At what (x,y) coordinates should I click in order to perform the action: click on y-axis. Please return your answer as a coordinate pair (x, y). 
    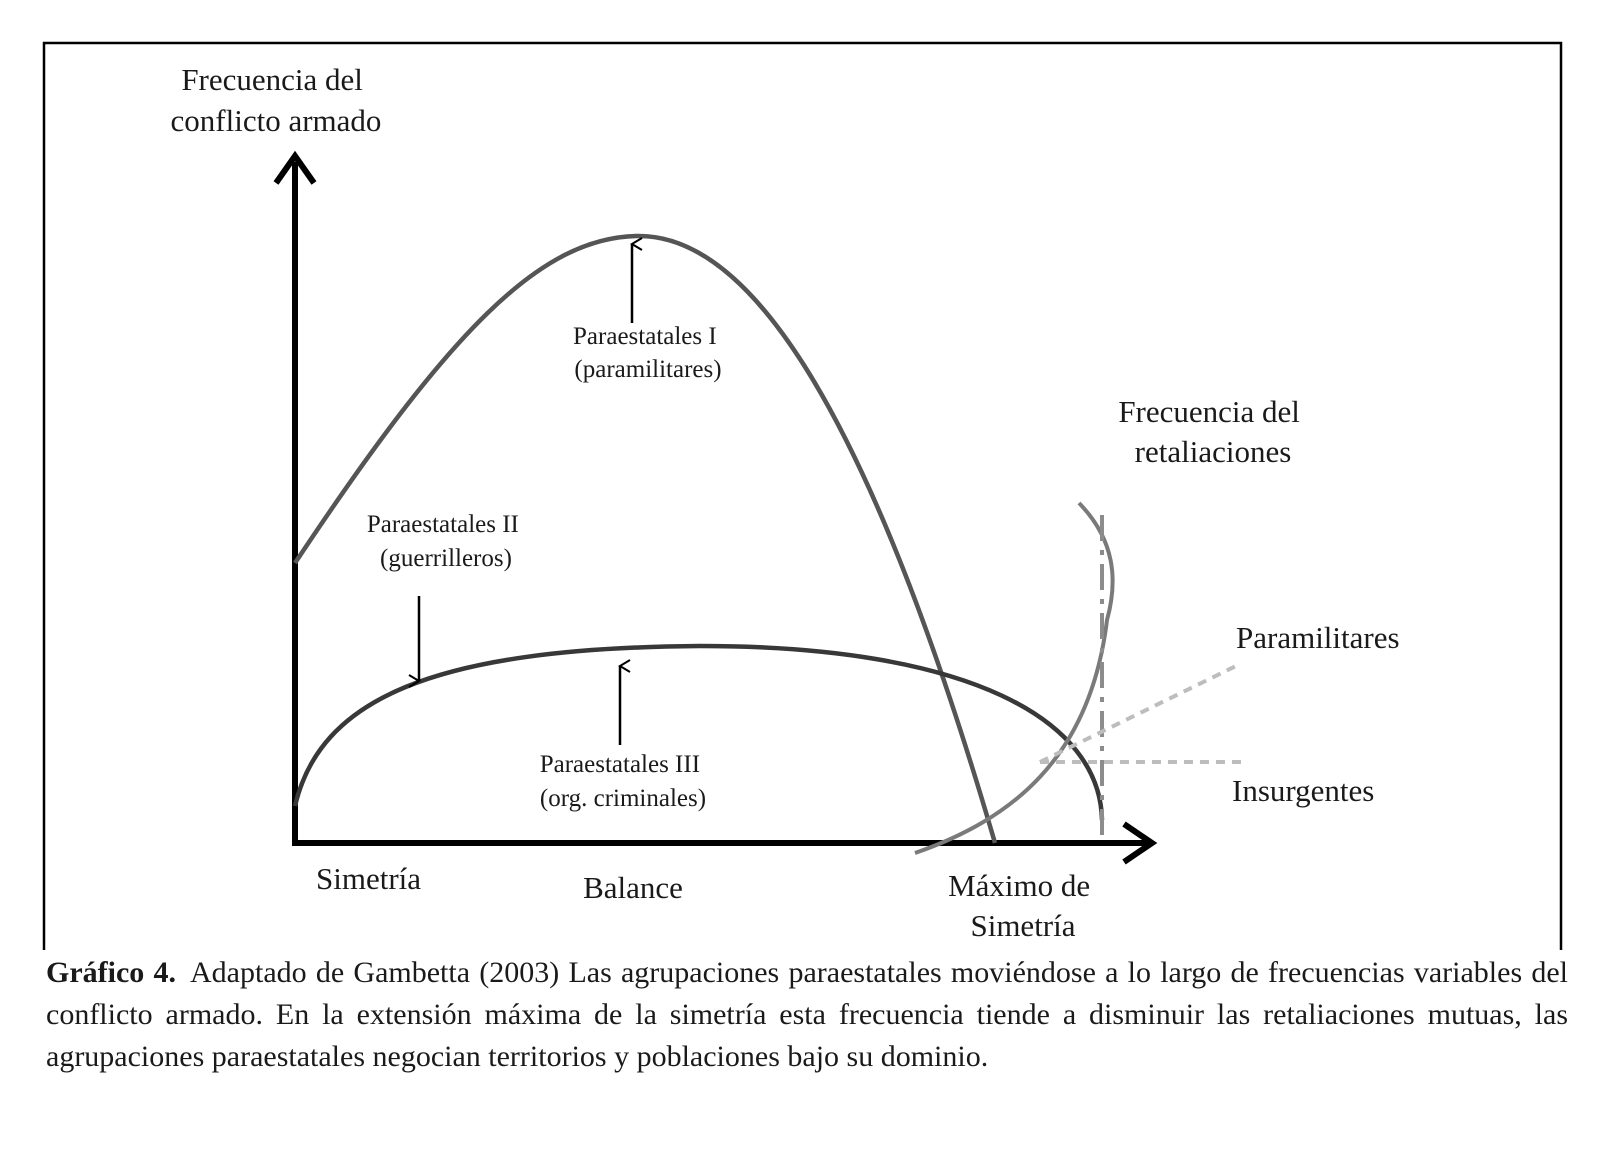
    Looking at the image, I should click on (295, 496).